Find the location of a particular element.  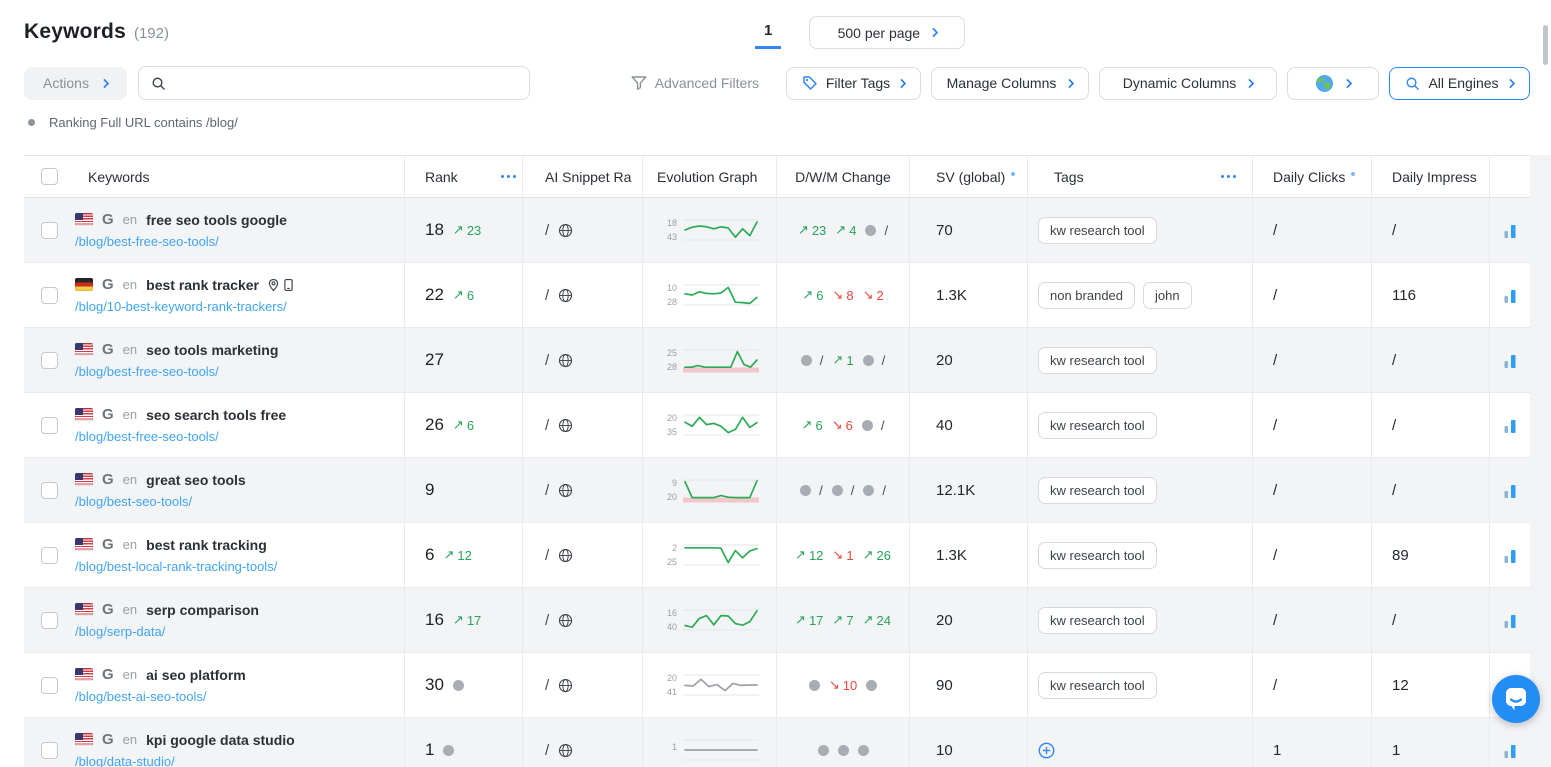

column-header-rank: Rank is located at coordinates (464, 176).